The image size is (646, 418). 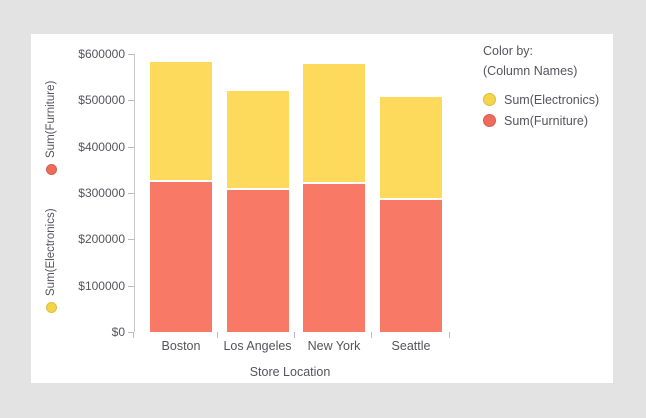 I want to click on x-category-label-boston: Boston, so click(x=181, y=346).